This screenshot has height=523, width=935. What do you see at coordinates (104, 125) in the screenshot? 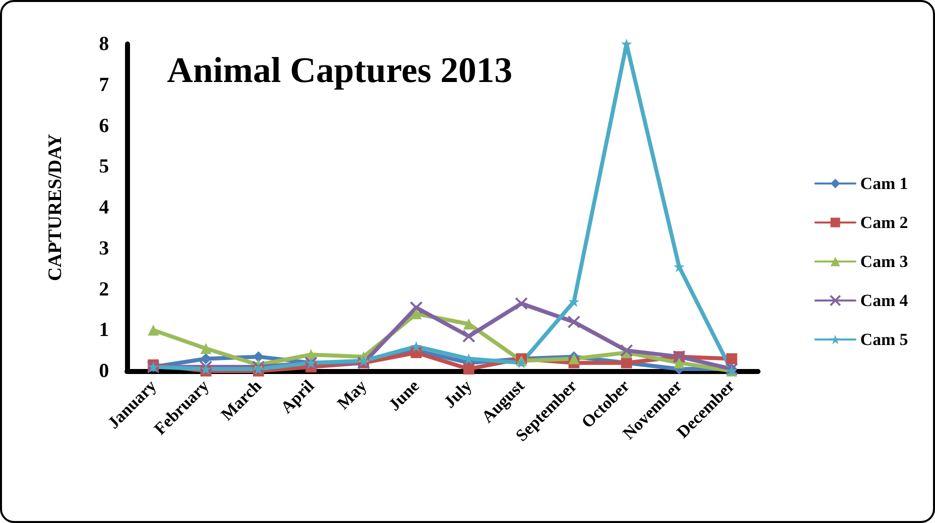
I see `y-tick-label: 6` at bounding box center [104, 125].